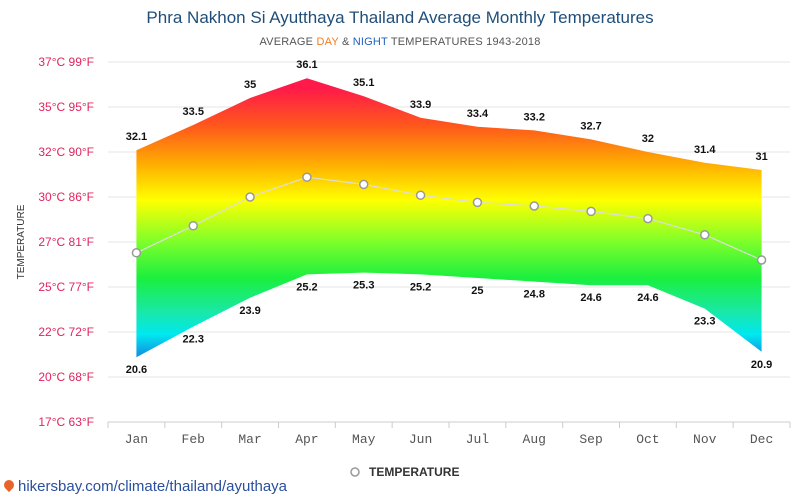 The width and height of the screenshot is (800, 500). What do you see at coordinates (345, 42) in the screenshot?
I see `subtitle-amp: &` at bounding box center [345, 42].